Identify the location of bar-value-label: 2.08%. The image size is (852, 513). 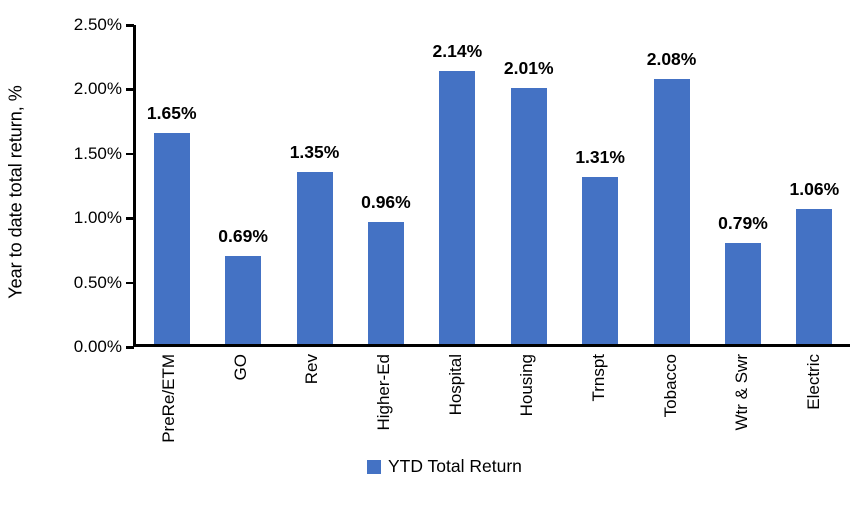
(671, 58).